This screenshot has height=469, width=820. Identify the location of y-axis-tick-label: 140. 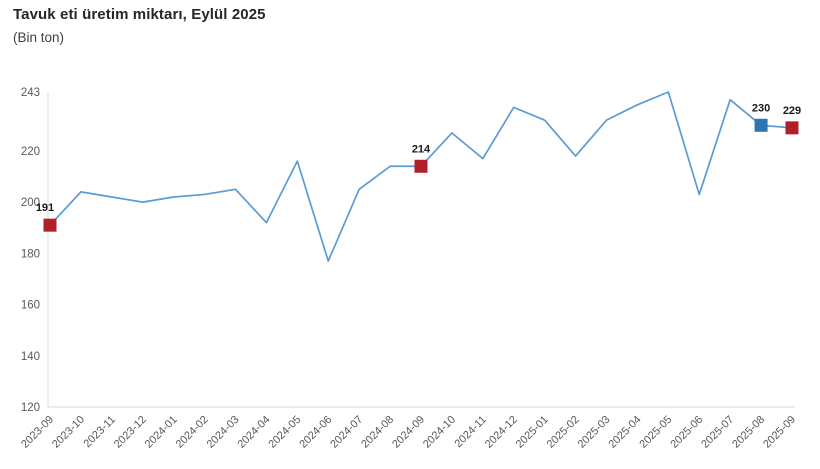
(30, 357).